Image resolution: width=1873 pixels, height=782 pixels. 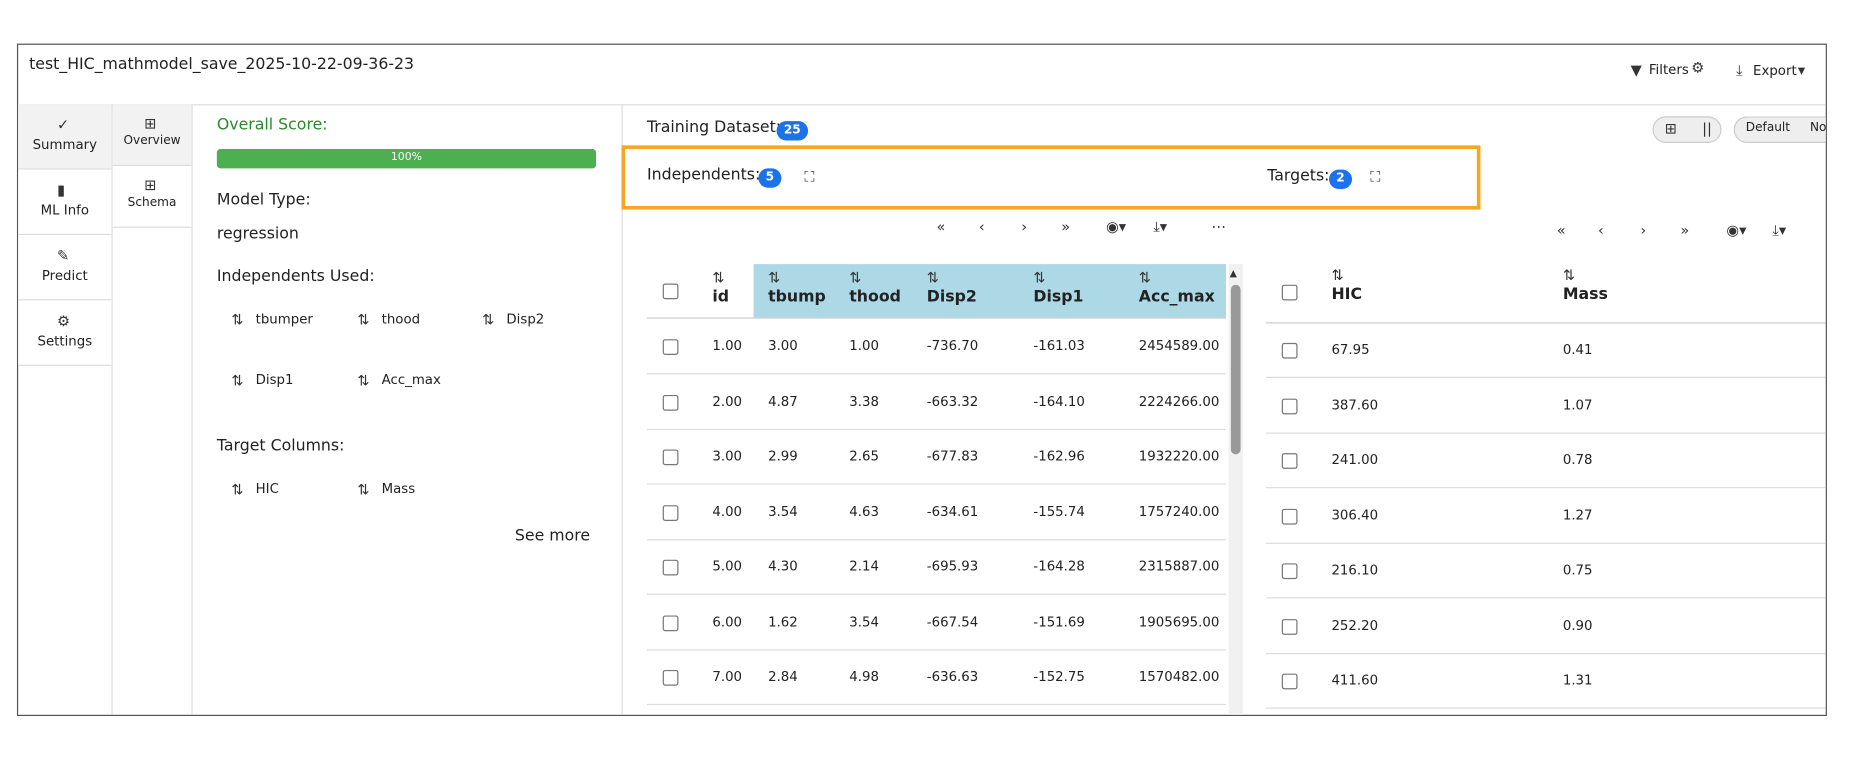 I want to click on sidebar-tab-label: Predict, so click(x=64, y=276).